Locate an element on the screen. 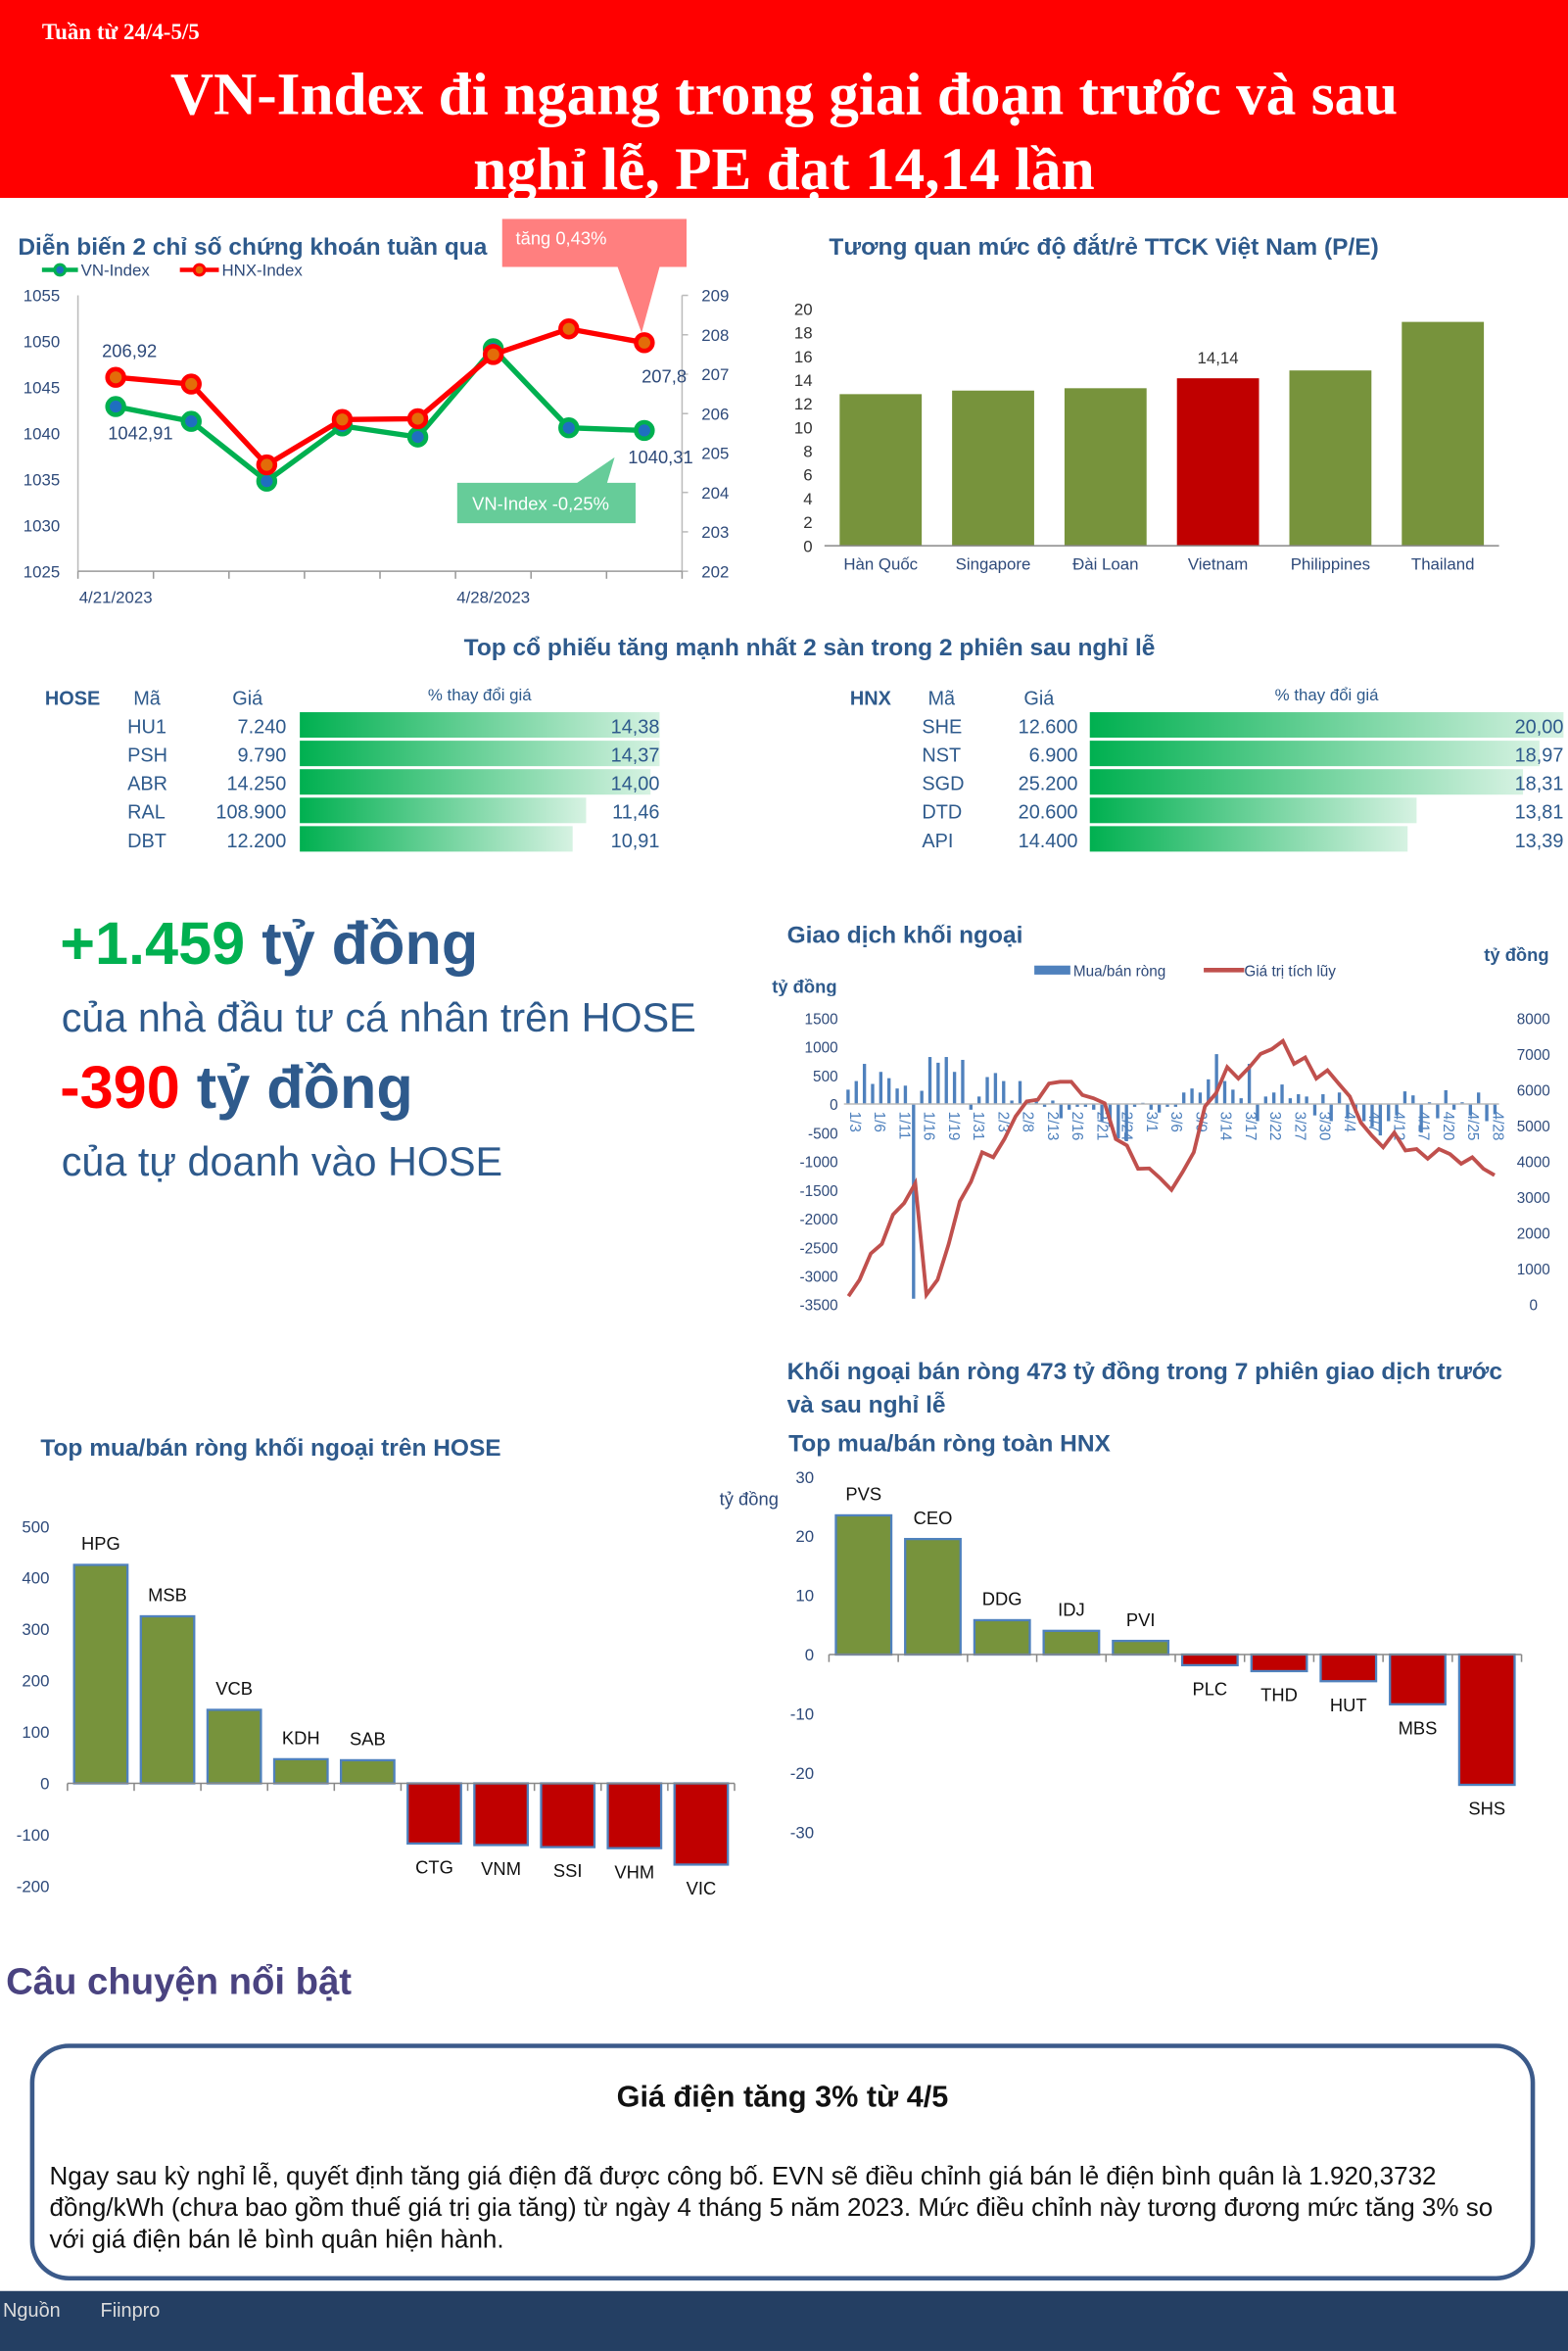 Image resolution: width=1568 pixels, height=2351 pixels. category-label: VIC is located at coordinates (702, 1888).